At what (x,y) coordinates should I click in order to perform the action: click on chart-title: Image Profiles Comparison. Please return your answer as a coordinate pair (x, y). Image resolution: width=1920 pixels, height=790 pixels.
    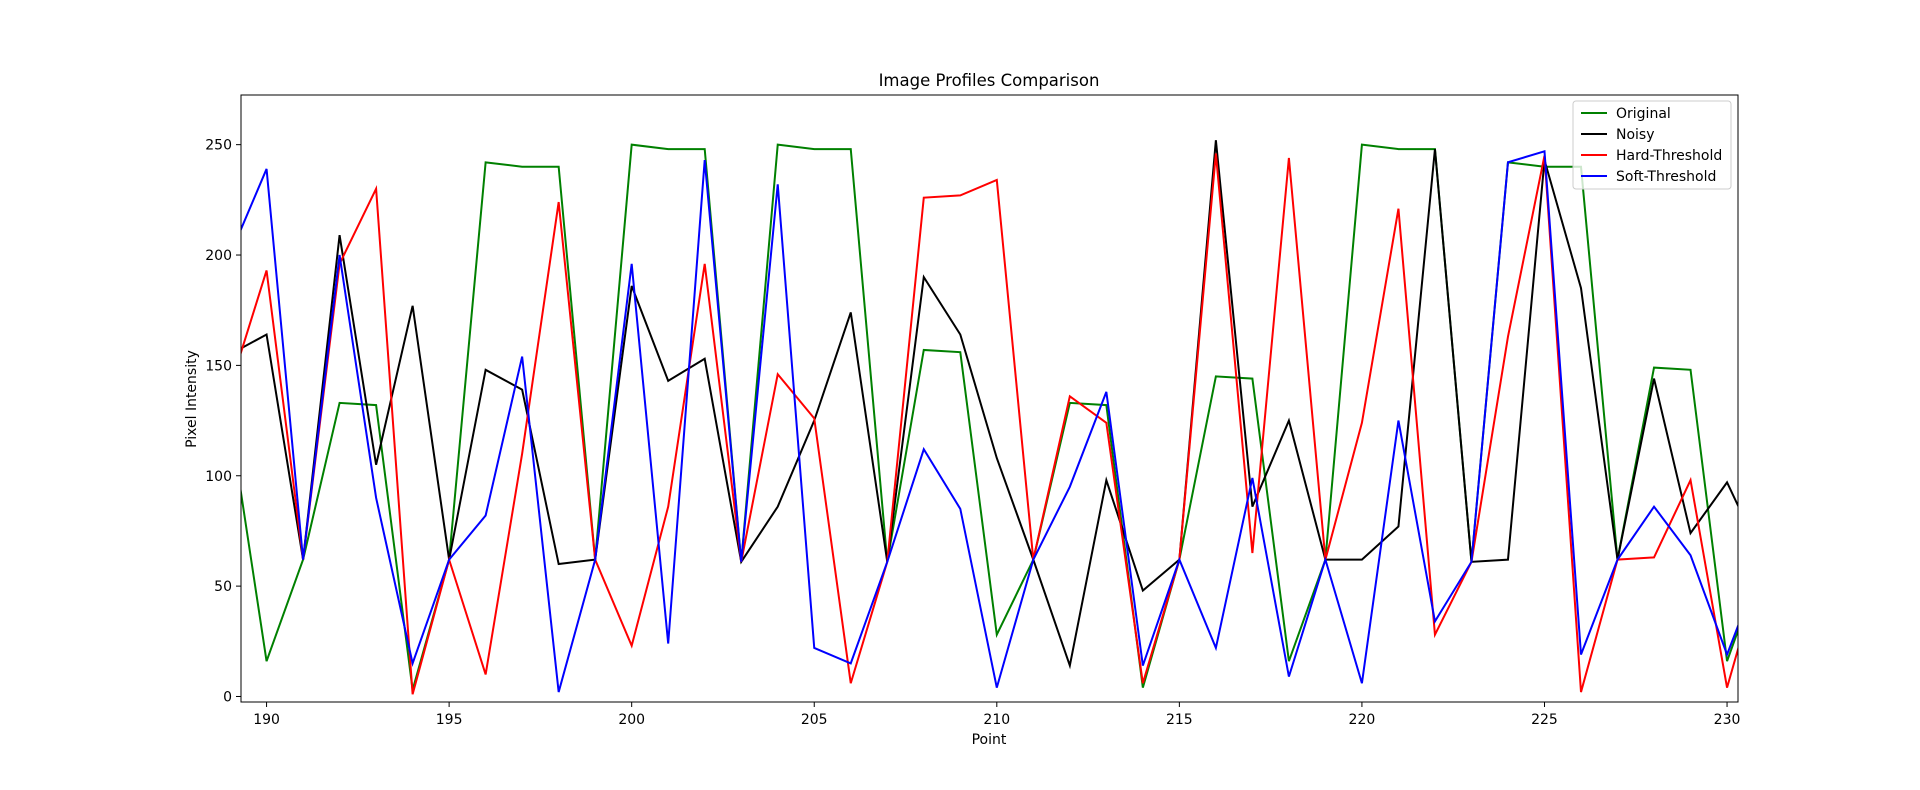
    Looking at the image, I should click on (989, 80).